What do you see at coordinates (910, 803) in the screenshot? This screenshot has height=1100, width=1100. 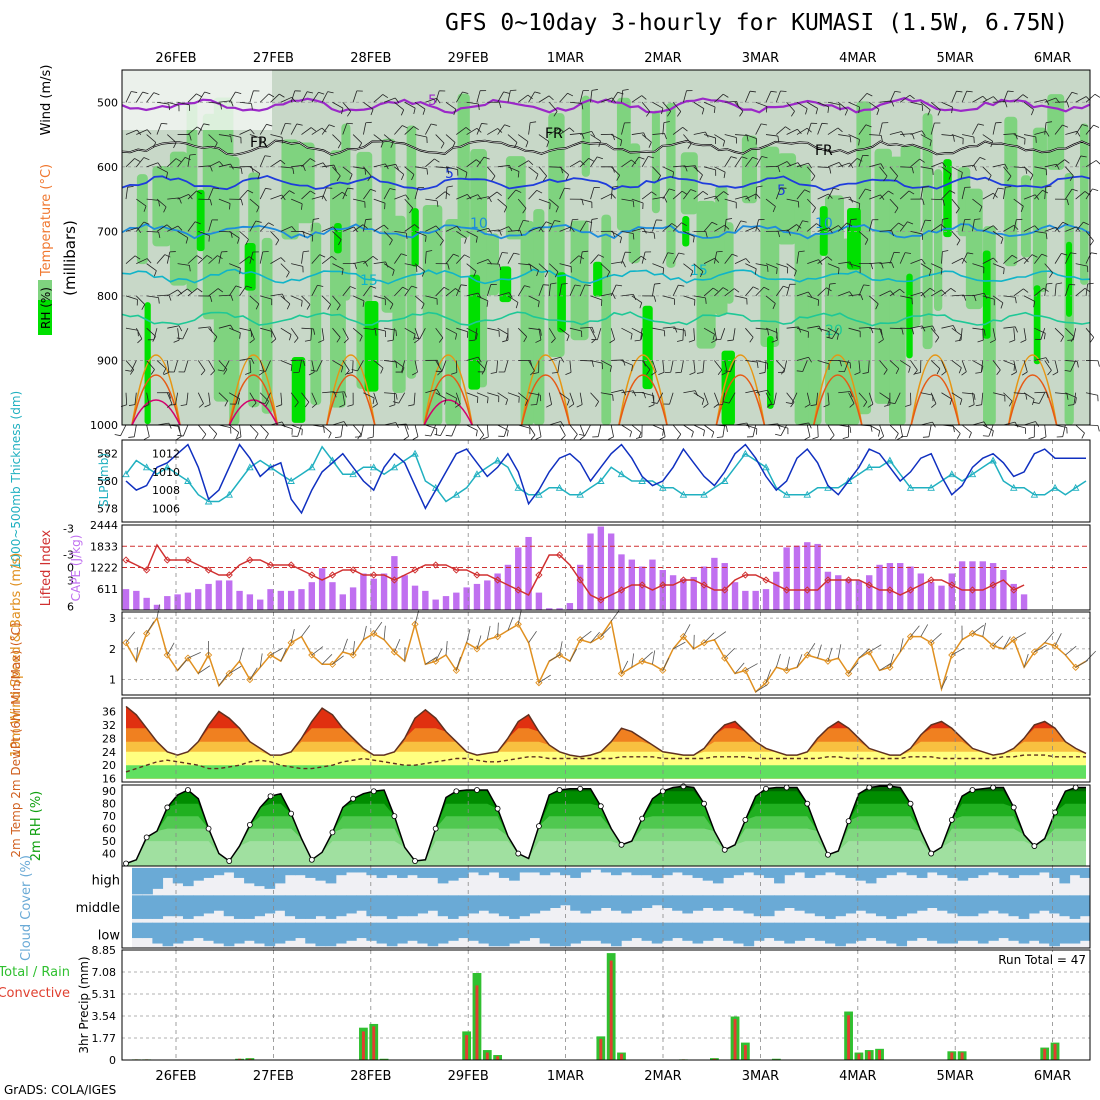 I see `rh2m-line-marker` at bounding box center [910, 803].